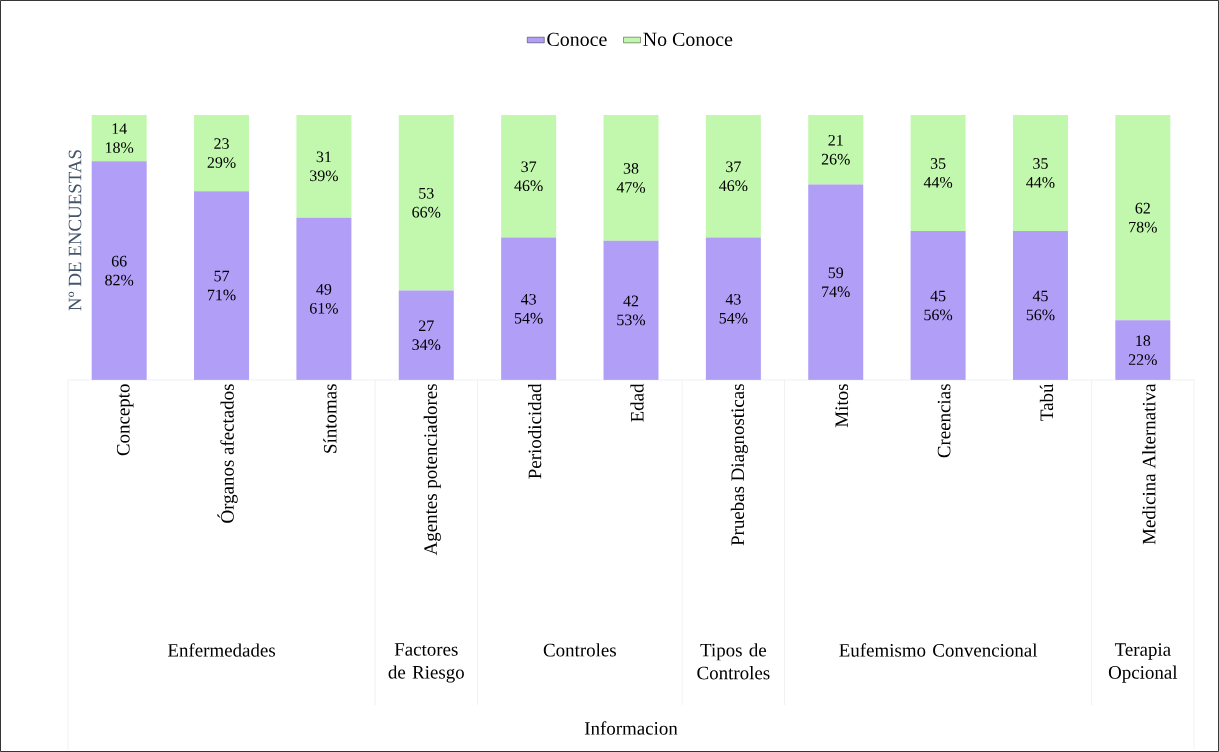 The height and width of the screenshot is (752, 1219). Describe the element at coordinates (733, 661) in the screenshot. I see `text: Tipos de Controles` at that location.